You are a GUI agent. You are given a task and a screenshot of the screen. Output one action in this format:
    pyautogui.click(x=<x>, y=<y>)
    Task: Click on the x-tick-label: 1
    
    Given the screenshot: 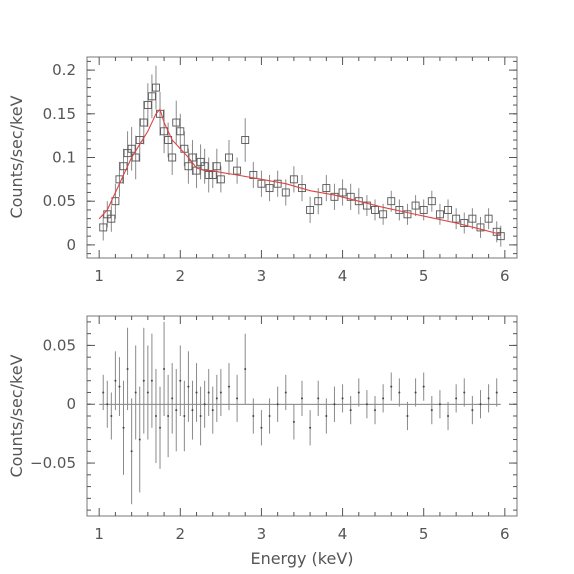 What is the action you would take?
    pyautogui.click(x=99, y=276)
    